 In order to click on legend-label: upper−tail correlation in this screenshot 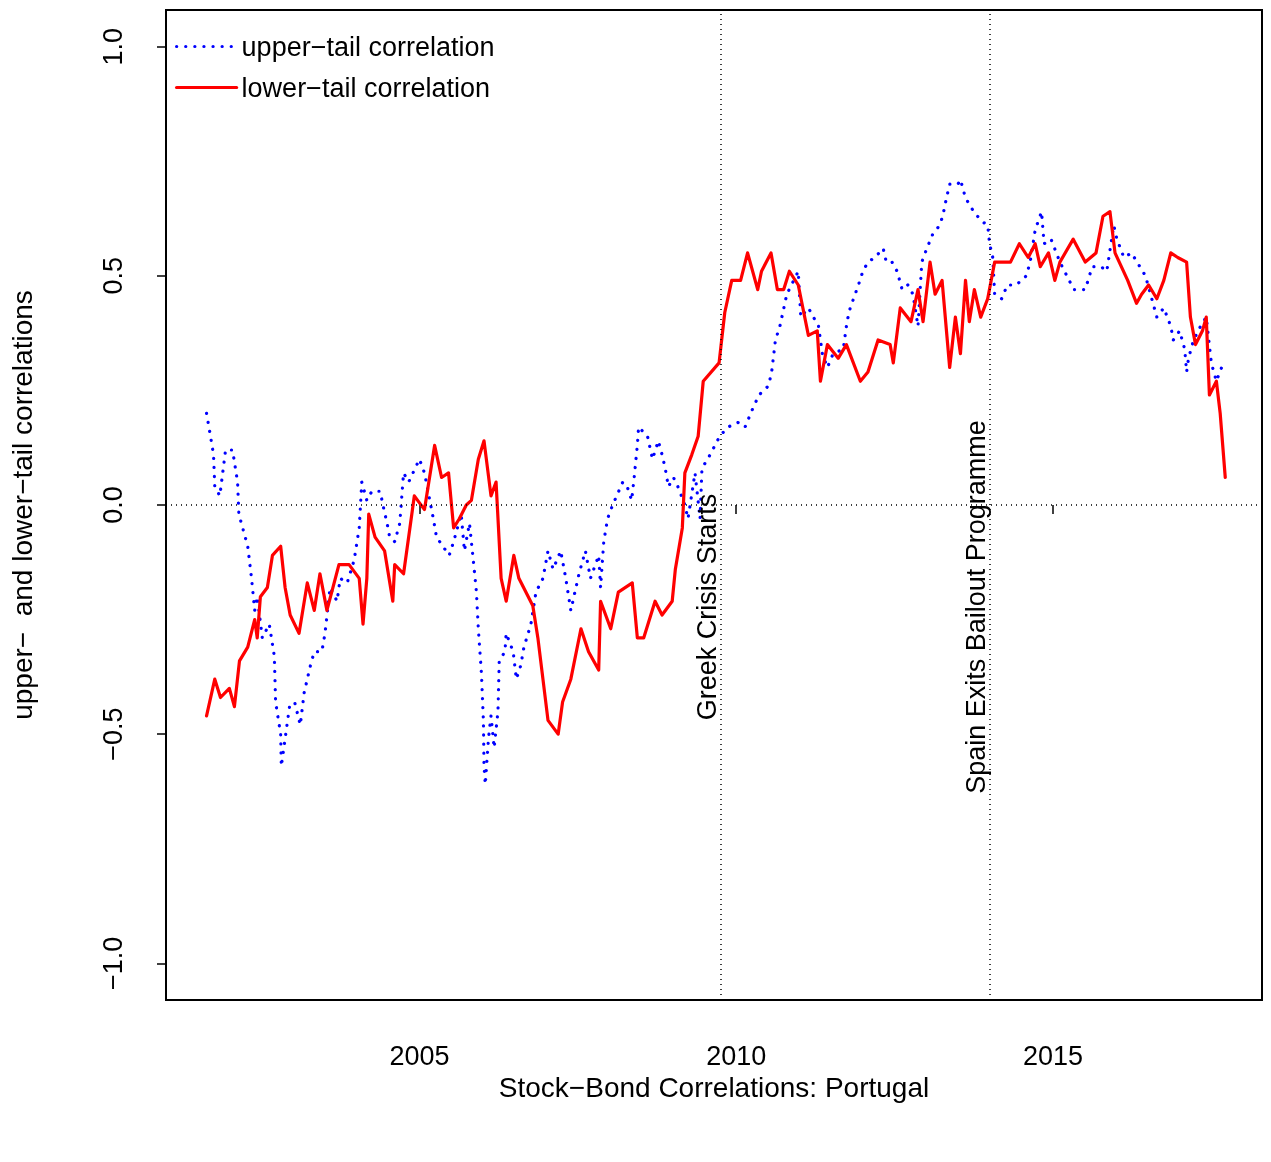, I will do `click(368, 46)`.